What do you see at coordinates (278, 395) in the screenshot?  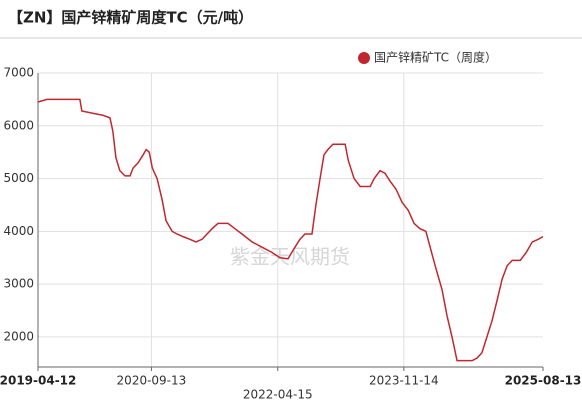 I see `x-tick-label: 2022-04-15` at bounding box center [278, 395].